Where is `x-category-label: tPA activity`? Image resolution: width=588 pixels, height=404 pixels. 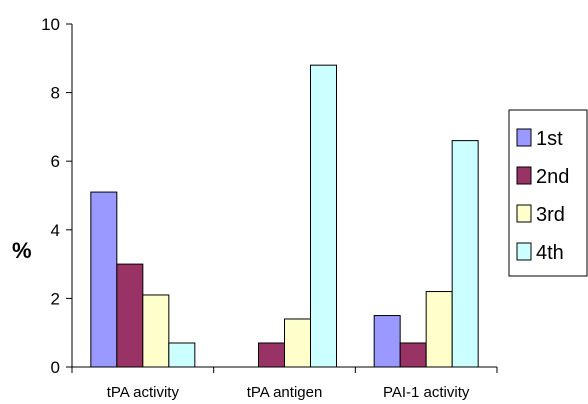
x-category-label: tPA activity is located at coordinates (143, 392).